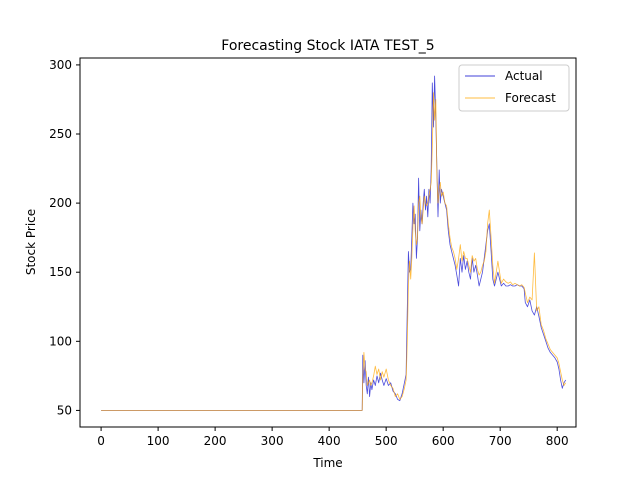 This screenshot has width=640, height=480. What do you see at coordinates (514, 88) in the screenshot?
I see `legend: Actual Forecast` at bounding box center [514, 88].